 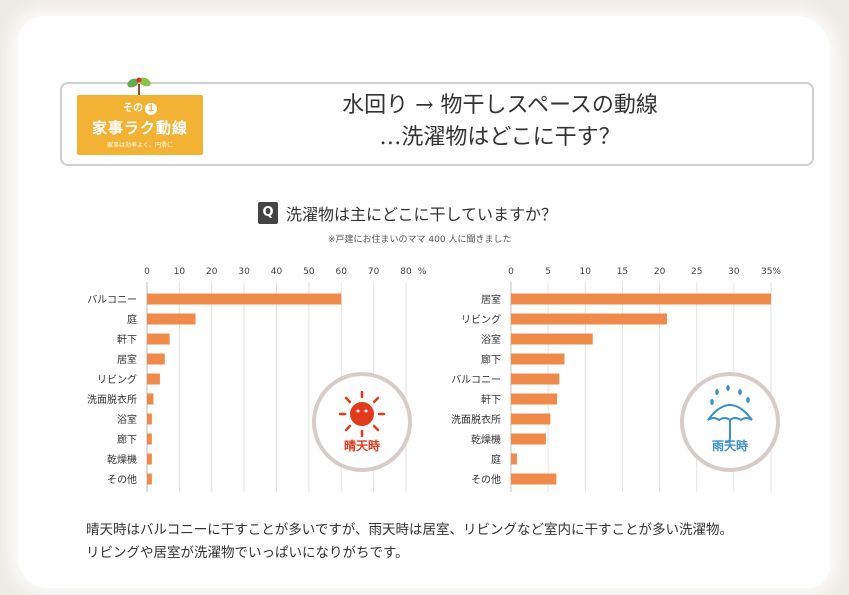 I want to click on sun-icon, so click(x=362, y=414).